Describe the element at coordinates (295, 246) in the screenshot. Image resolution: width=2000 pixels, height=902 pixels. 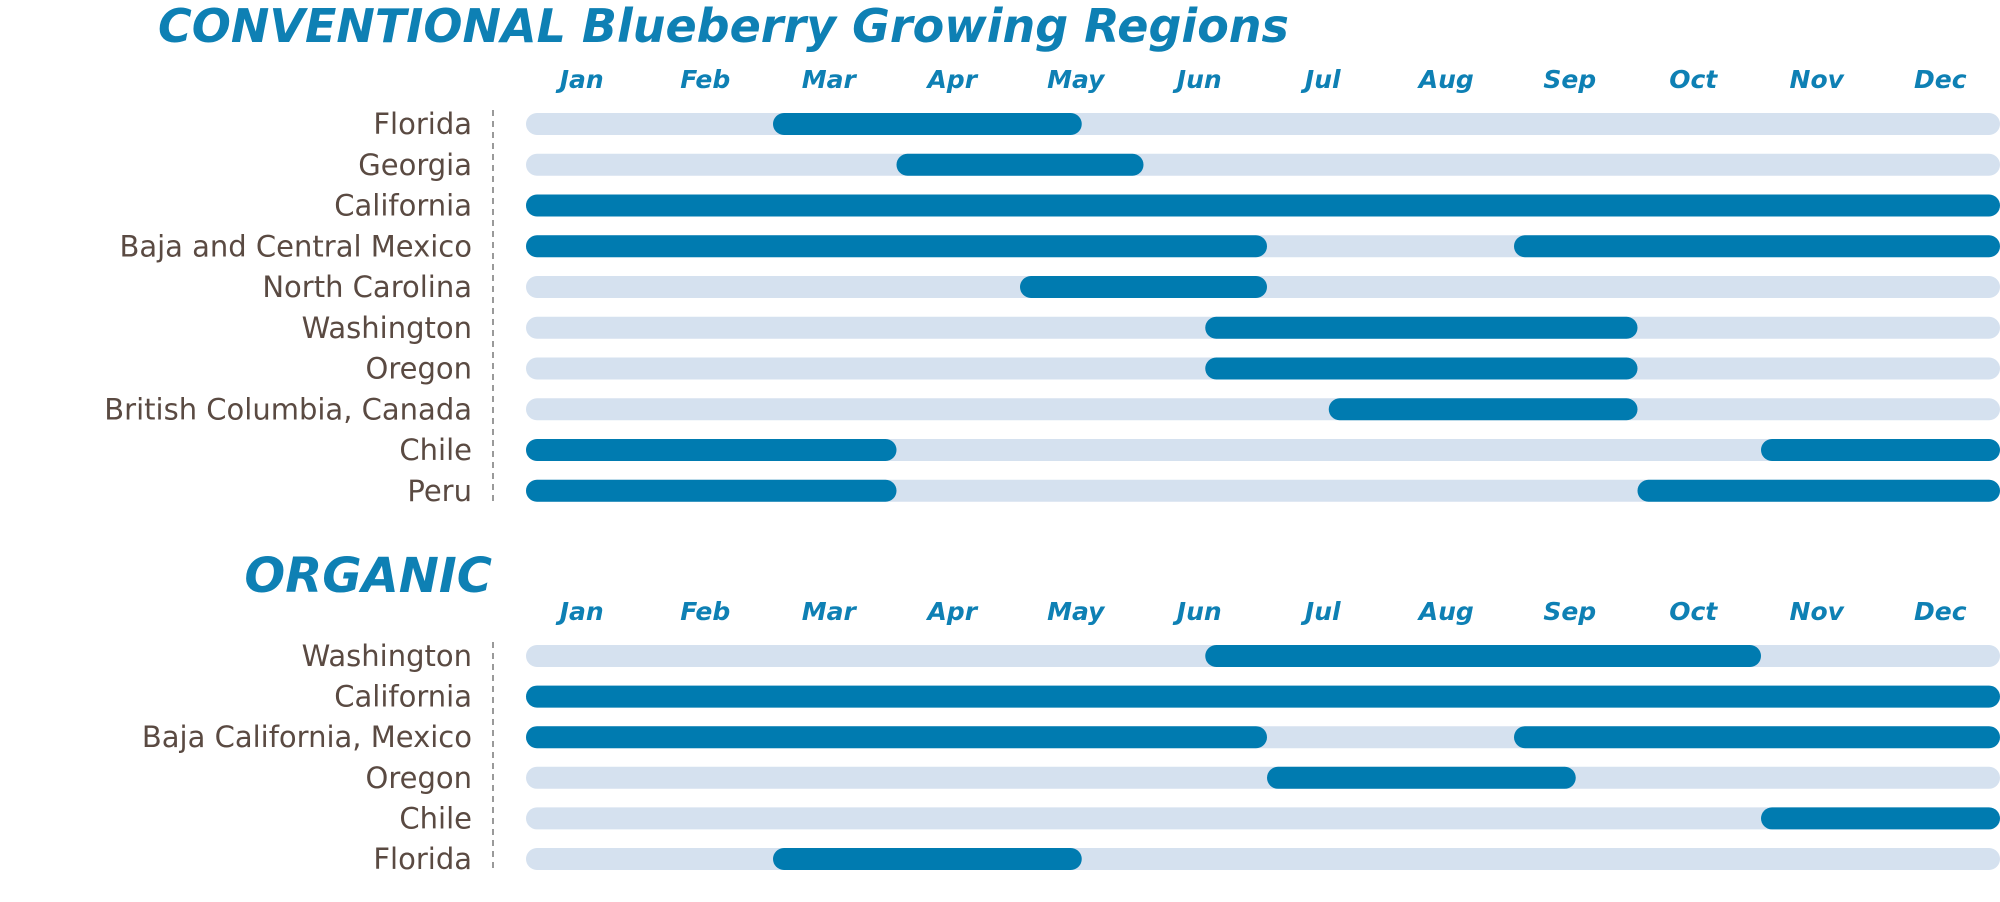
I see `region-label-baja-and-central-mexico: Baja and Central Mexico` at that location.